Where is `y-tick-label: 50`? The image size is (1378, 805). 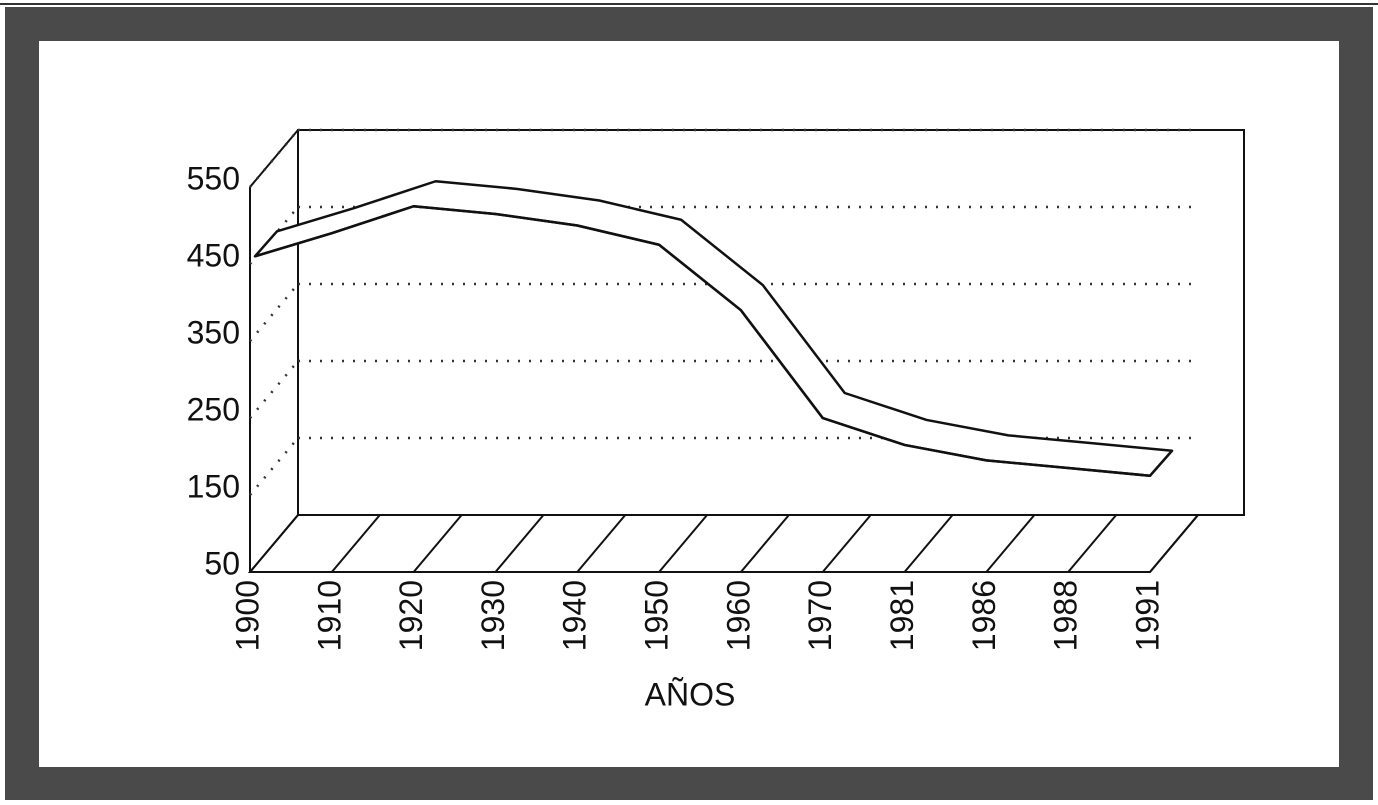 y-tick-label: 50 is located at coordinates (222, 563).